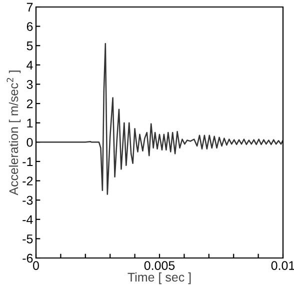 The image size is (294, 285). Describe the element at coordinates (29, 142) in the screenshot. I see `y-tick-label: 0` at that location.